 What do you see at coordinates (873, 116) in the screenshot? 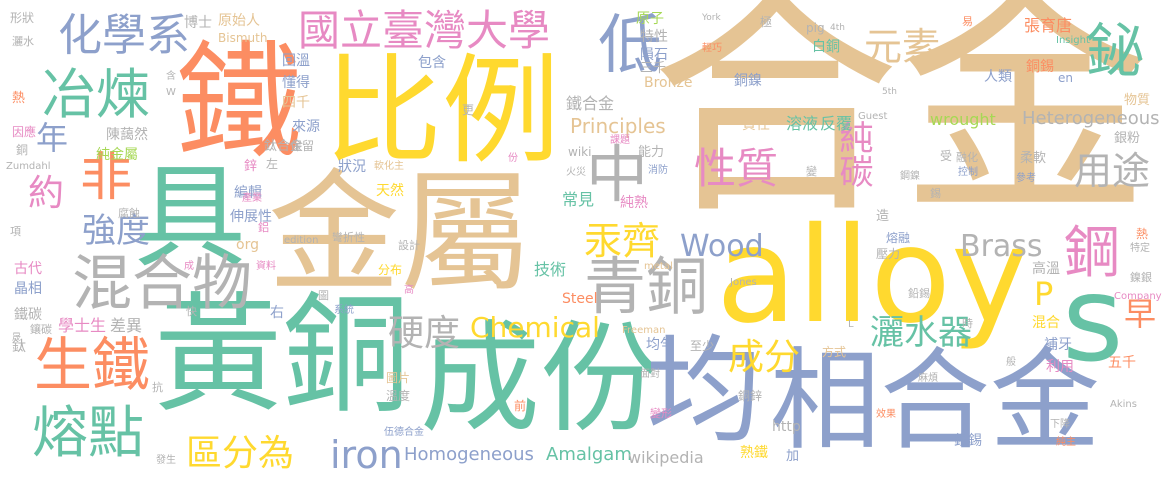
I see `word-guest: Guest` at bounding box center [873, 116].